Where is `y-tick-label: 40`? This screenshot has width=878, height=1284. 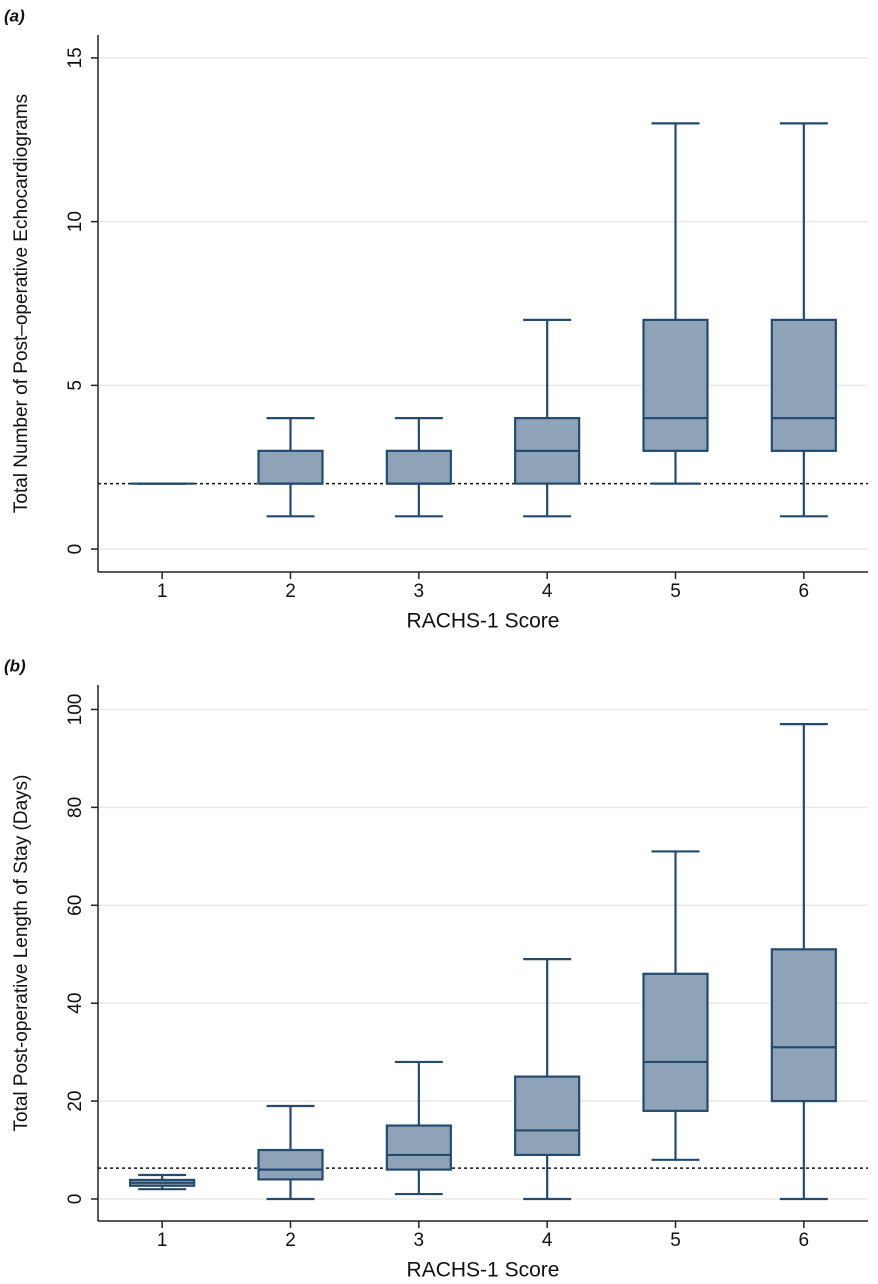 y-tick-label: 40 is located at coordinates (75, 1003).